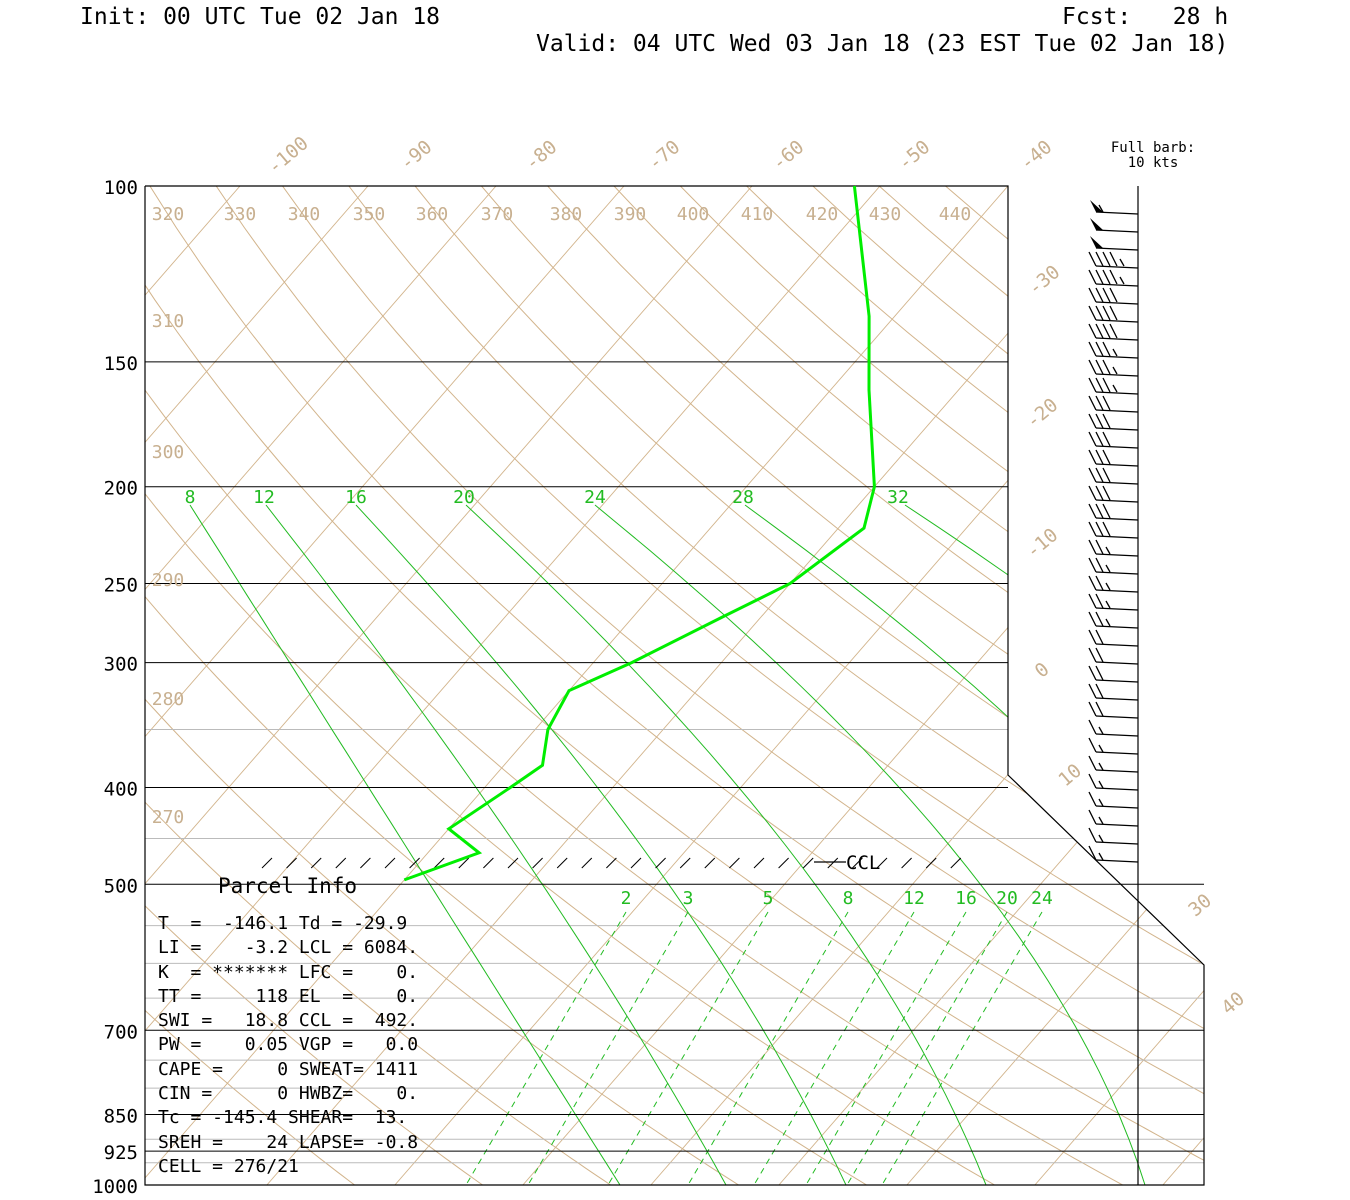  What do you see at coordinates (914, 155) in the screenshot?
I see `isotherm-label: -50` at bounding box center [914, 155].